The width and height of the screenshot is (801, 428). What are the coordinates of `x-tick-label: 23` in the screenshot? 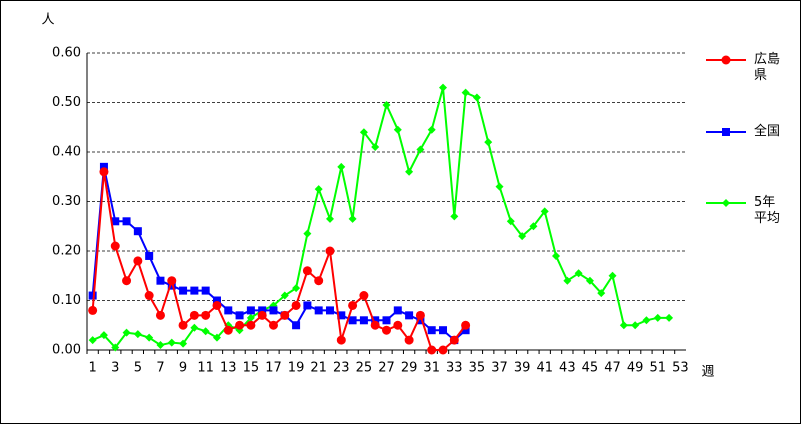 It's located at (341, 368).